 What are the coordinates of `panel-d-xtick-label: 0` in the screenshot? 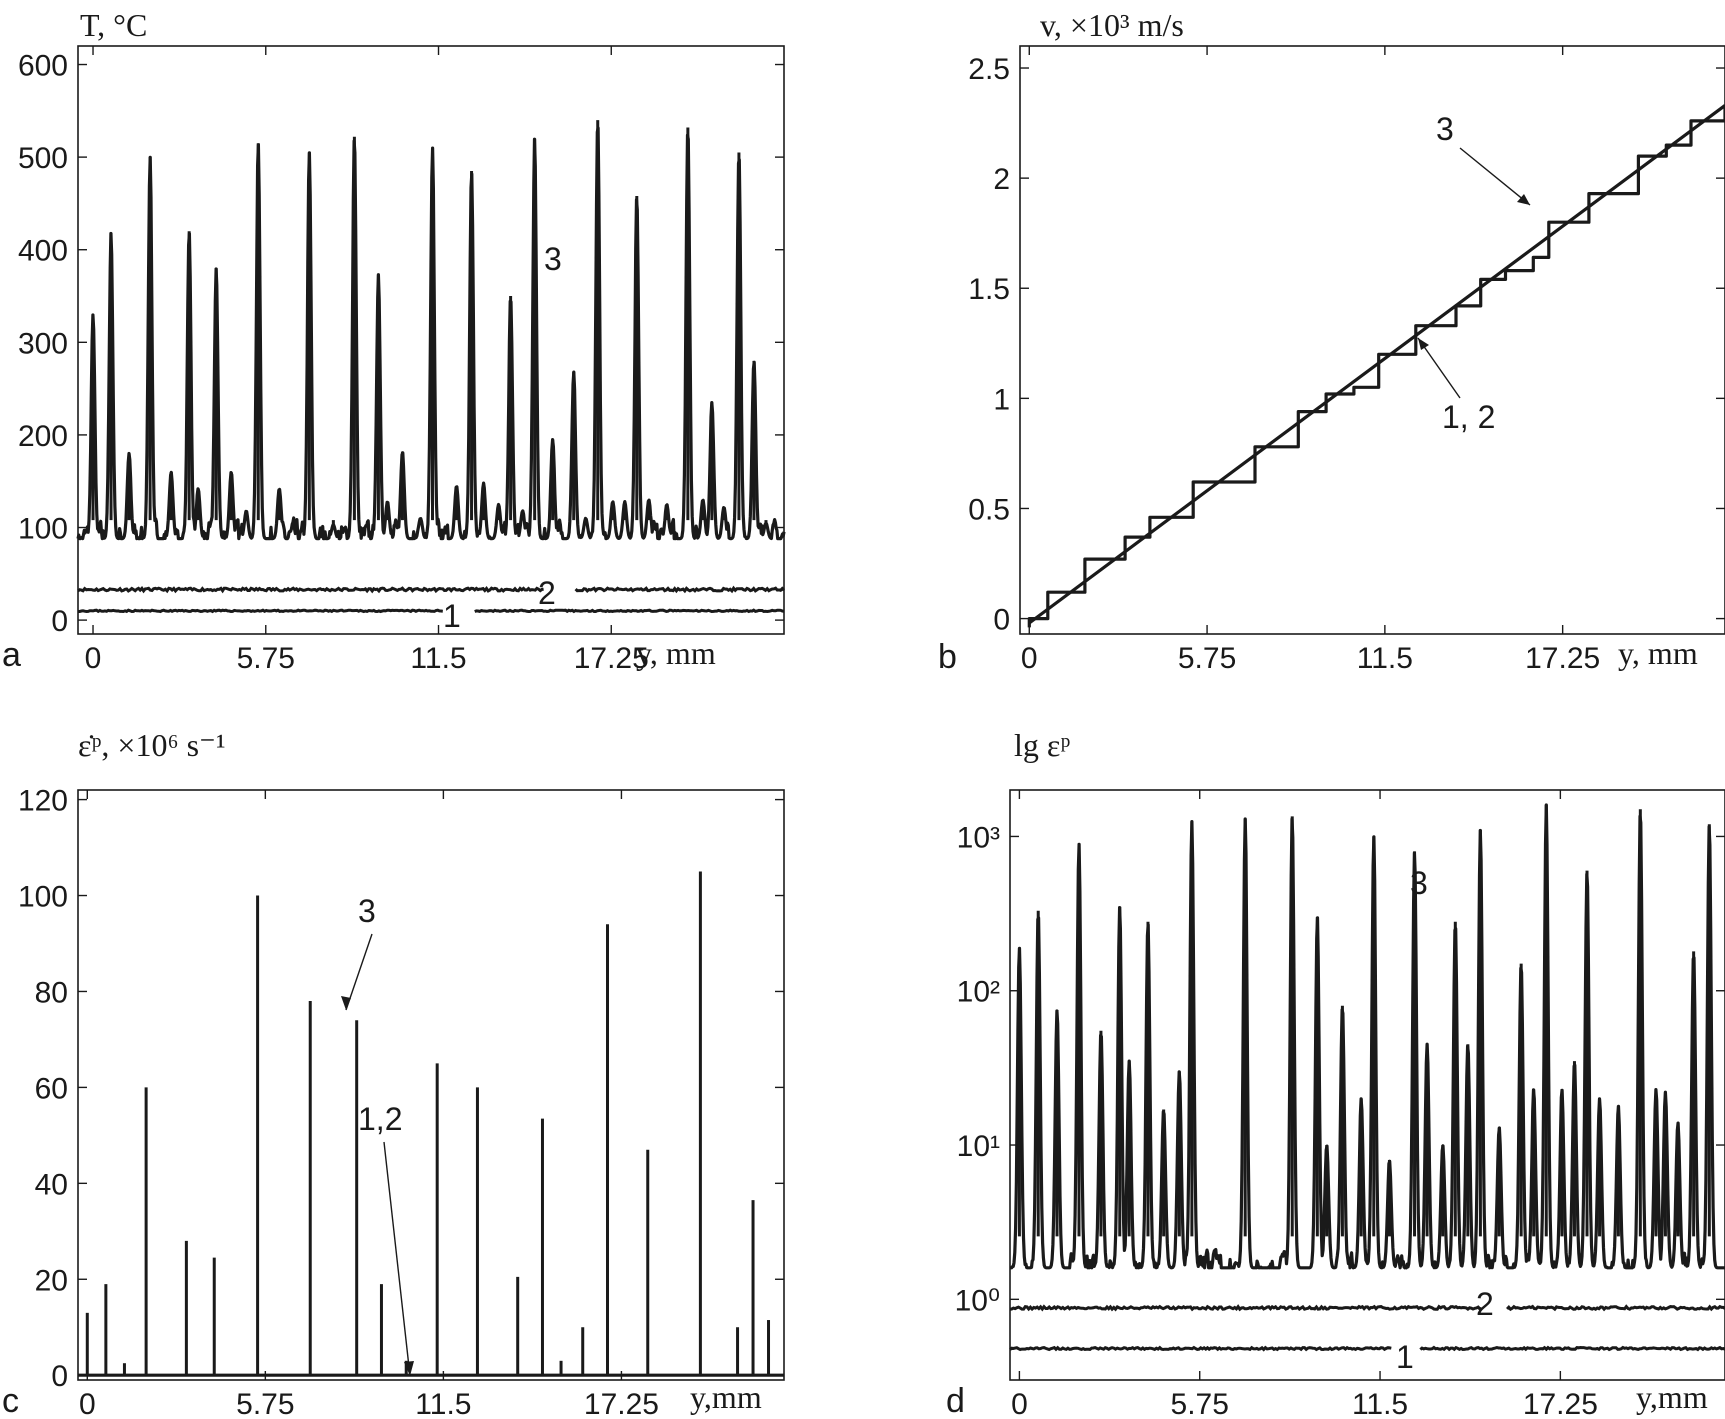 It's located at (1019, 1403).